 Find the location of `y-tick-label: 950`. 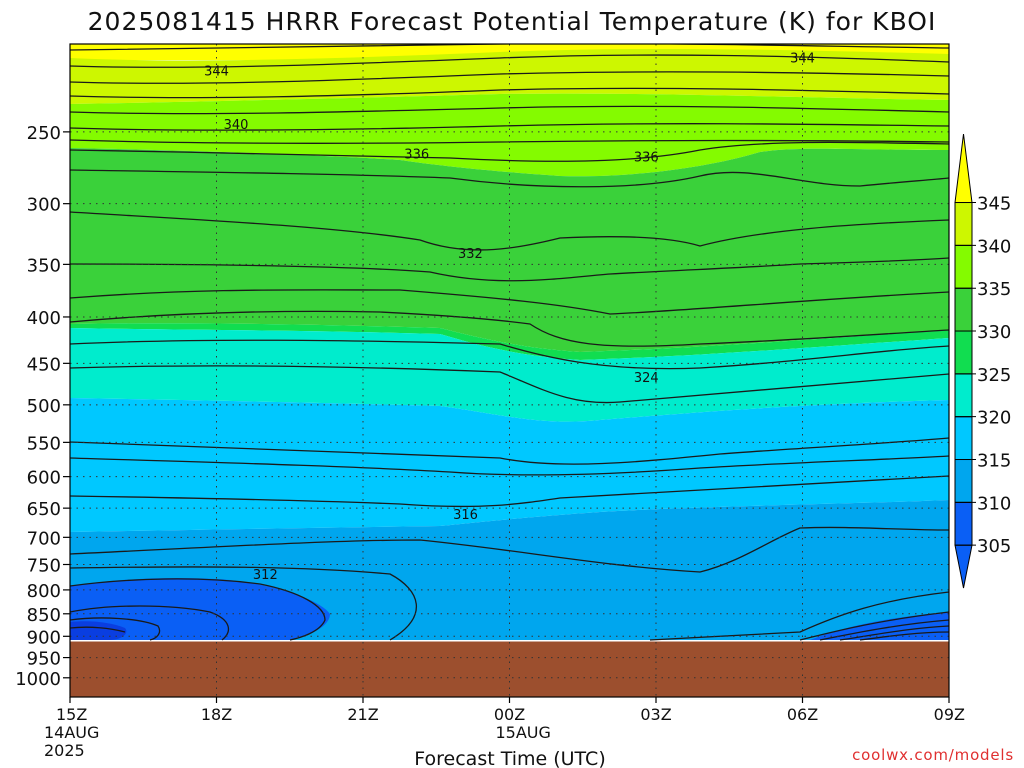

y-tick-label: 950 is located at coordinates (44, 659).